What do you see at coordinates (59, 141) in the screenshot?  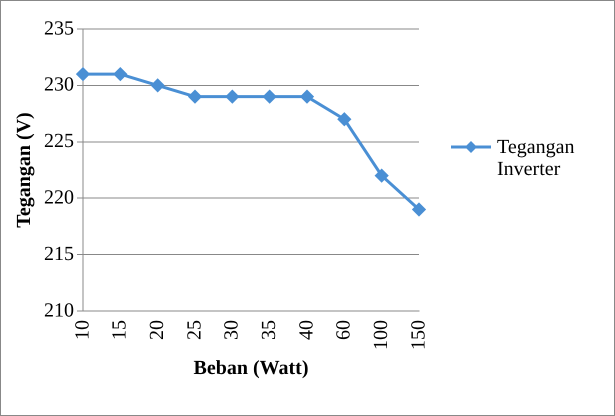 I see `y-tick-label: 225` at bounding box center [59, 141].